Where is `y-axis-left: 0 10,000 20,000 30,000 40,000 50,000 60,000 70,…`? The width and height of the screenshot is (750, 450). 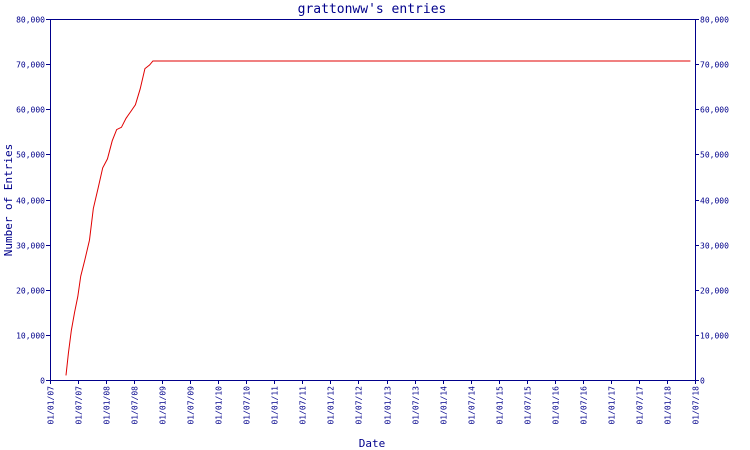 y-axis-left: 0 10,000 20,000 30,000 40,000 50,000 60,000 70,… is located at coordinates (33, 201).